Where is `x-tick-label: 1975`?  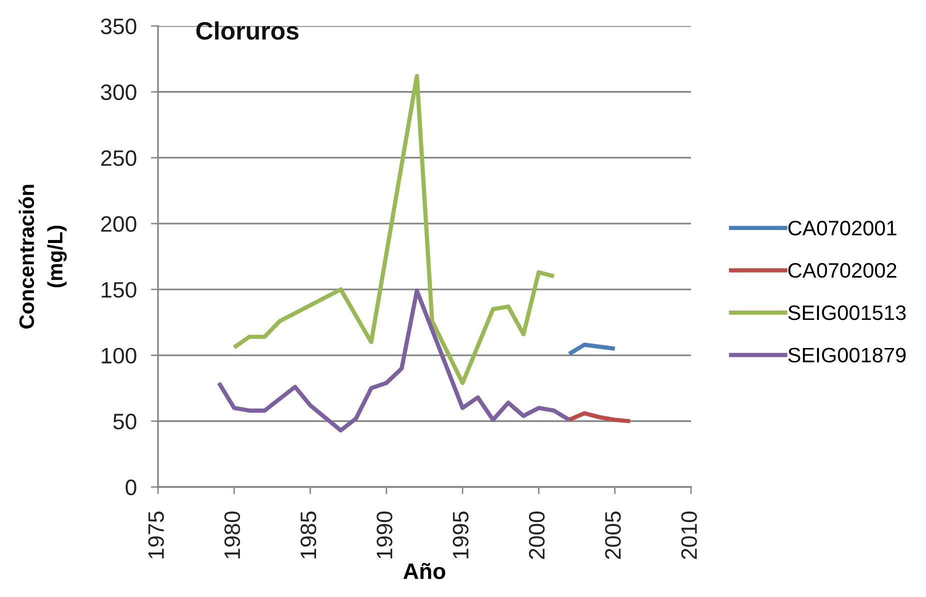
x-tick-label: 1975 is located at coordinates (156, 535).